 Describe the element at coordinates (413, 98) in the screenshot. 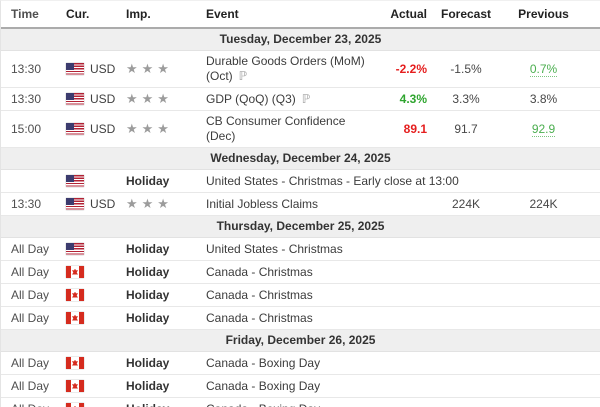

I see `actual-value: 4.3%` at that location.